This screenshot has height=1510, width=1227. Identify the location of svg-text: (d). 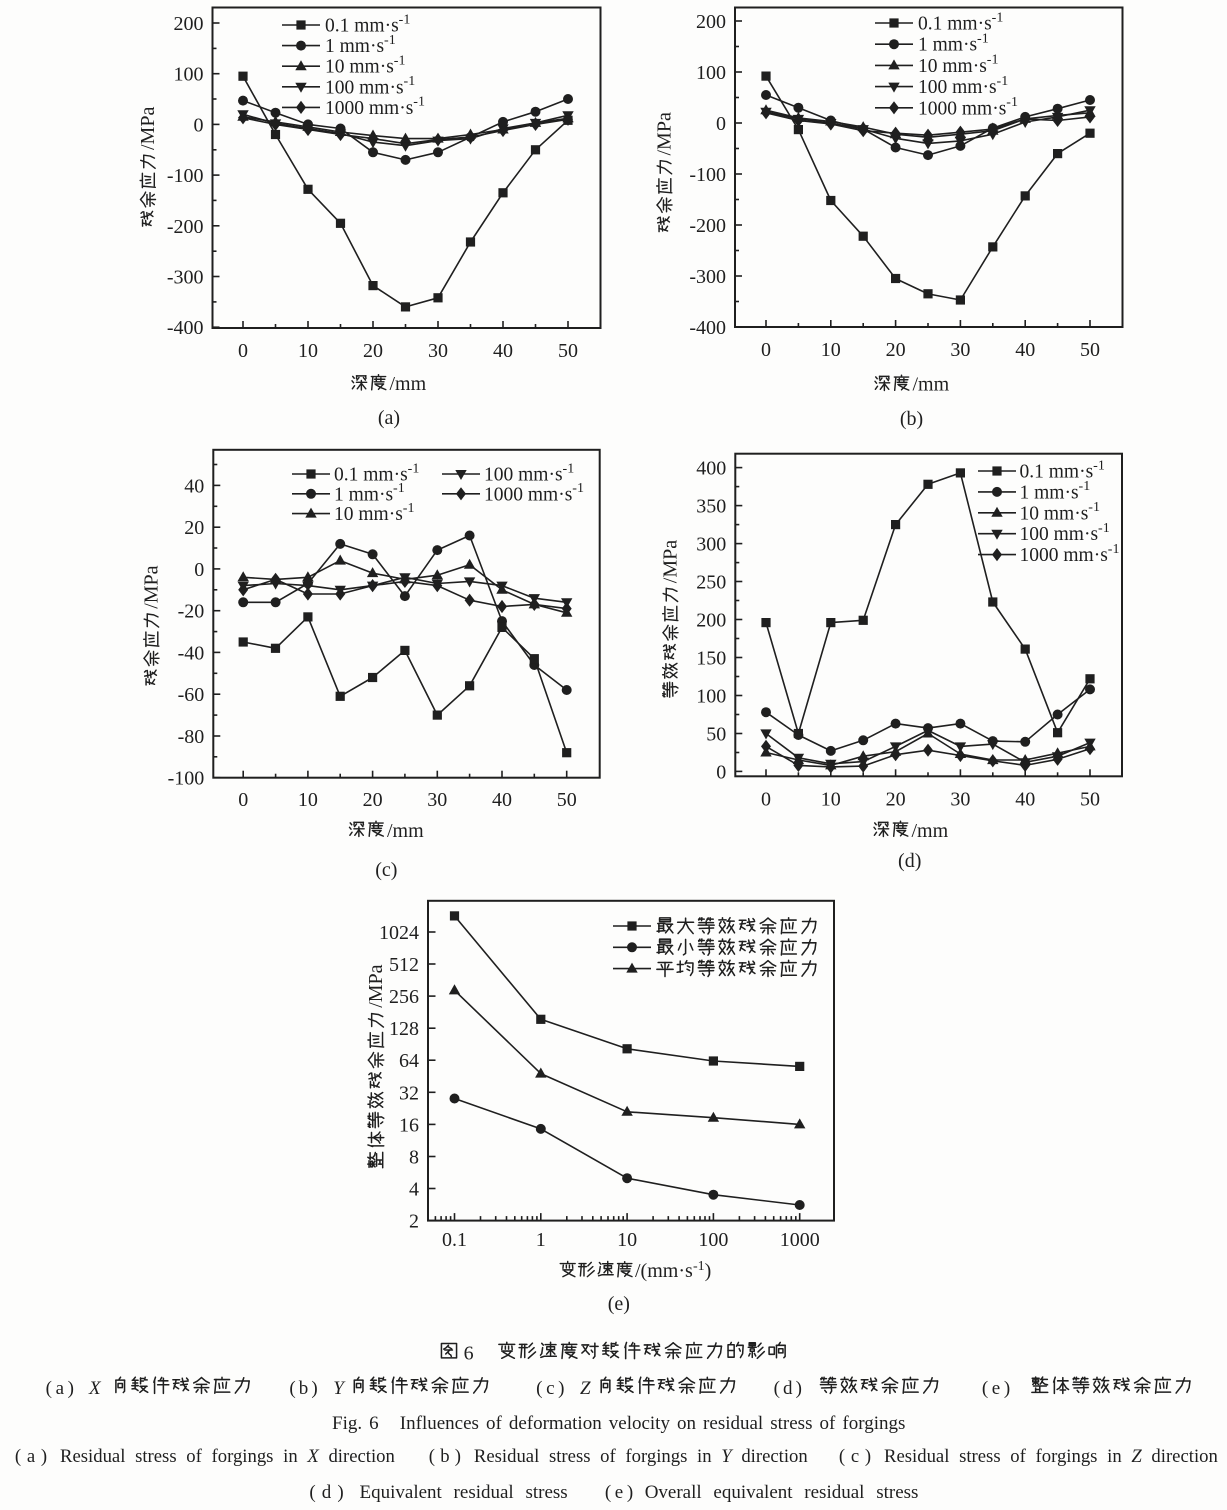
(909, 861).